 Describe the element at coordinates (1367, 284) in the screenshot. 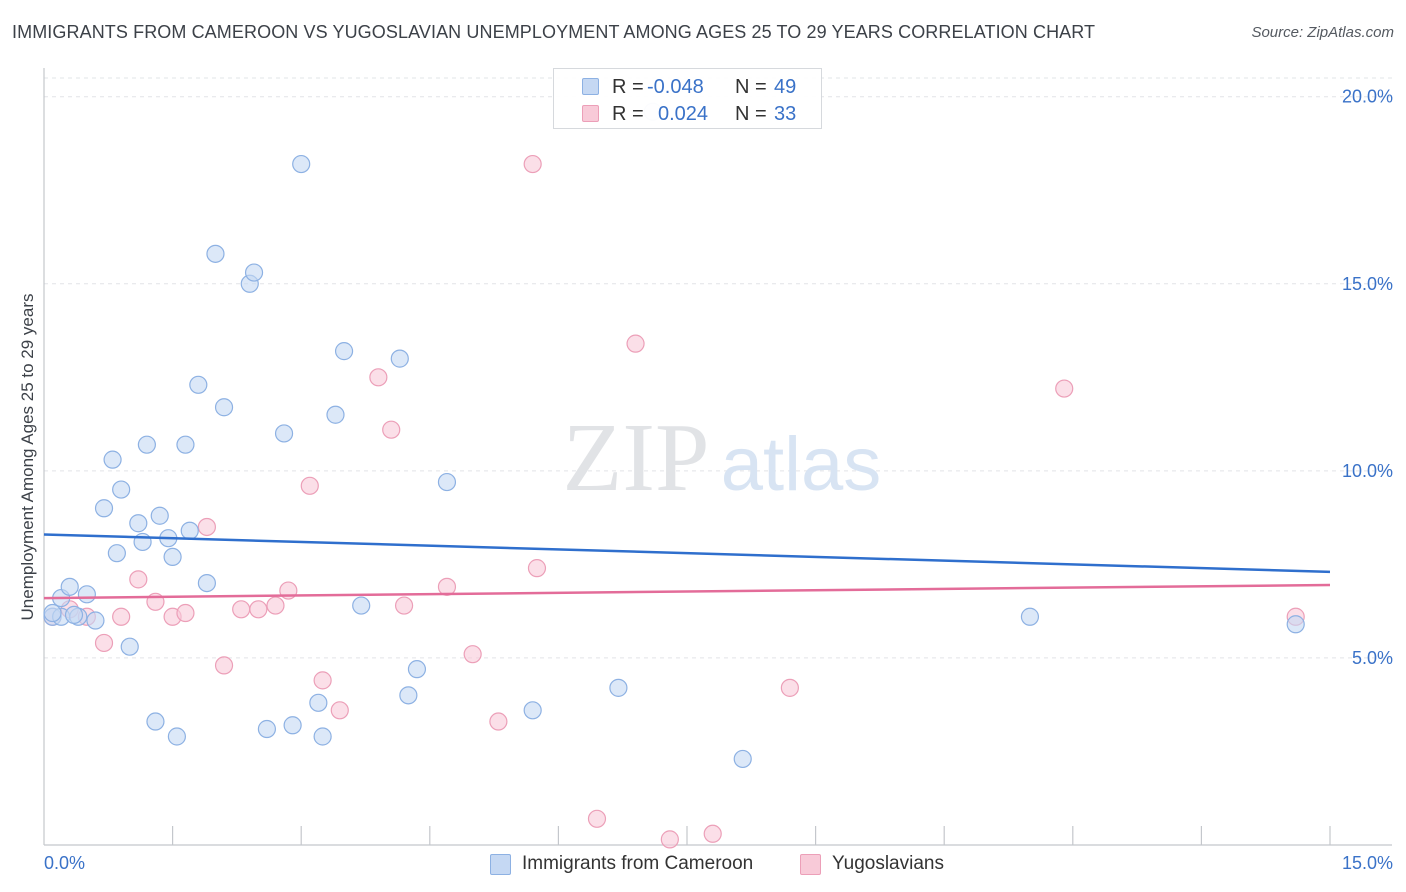

I see `y-tick-label: 15.0%` at that location.